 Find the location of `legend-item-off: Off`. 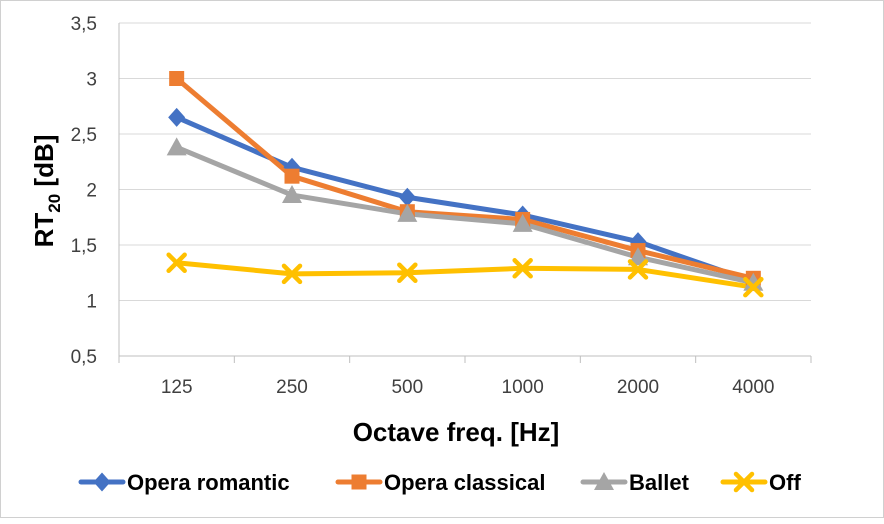

legend-item-off: Off is located at coordinates (760, 482).